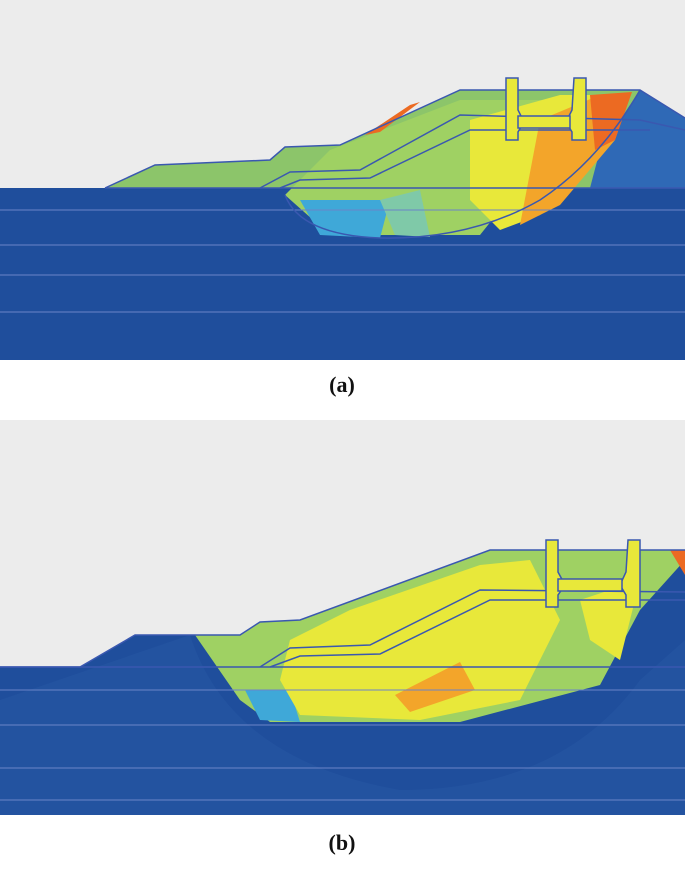  I want to click on outlines, so click(394, 164).